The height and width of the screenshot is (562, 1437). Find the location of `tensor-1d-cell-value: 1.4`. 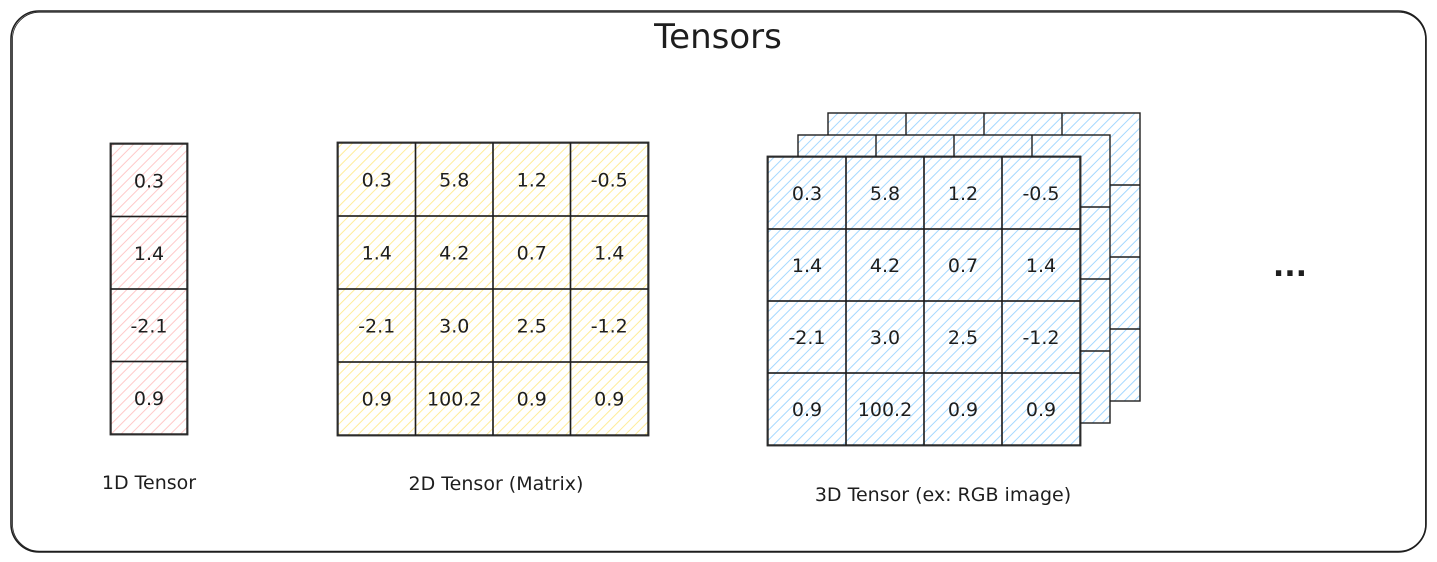

tensor-1d-cell-value: 1.4 is located at coordinates (149, 254).